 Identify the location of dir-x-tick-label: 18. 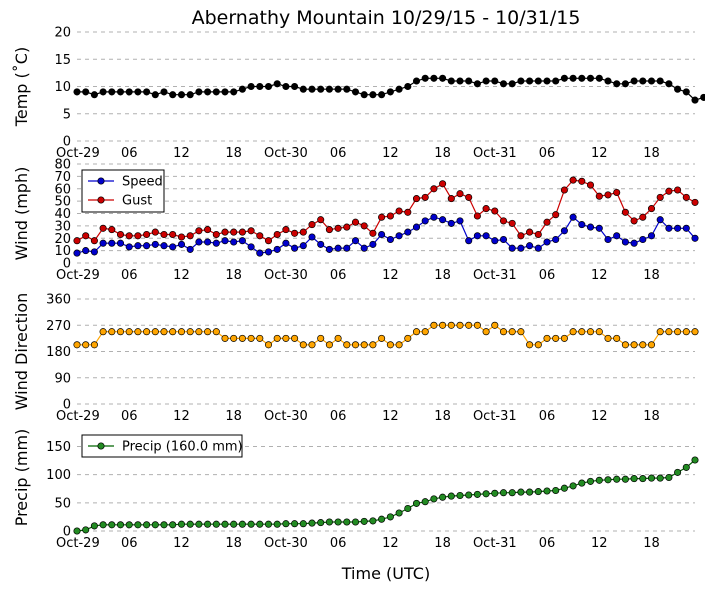
(442, 416).